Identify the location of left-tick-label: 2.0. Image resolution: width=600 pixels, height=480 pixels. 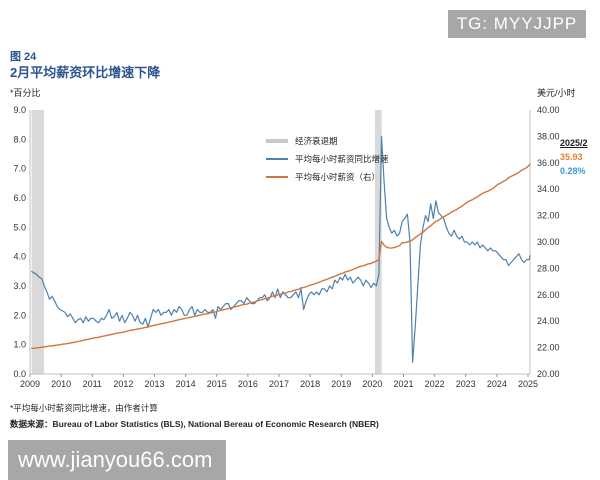
(19, 315).